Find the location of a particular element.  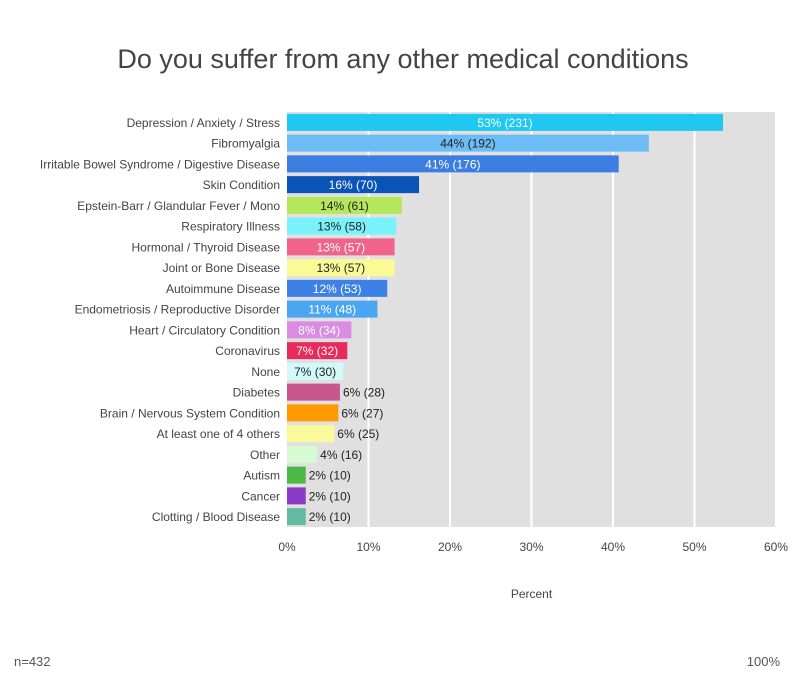

category-label: Skin Condition is located at coordinates (241, 185).